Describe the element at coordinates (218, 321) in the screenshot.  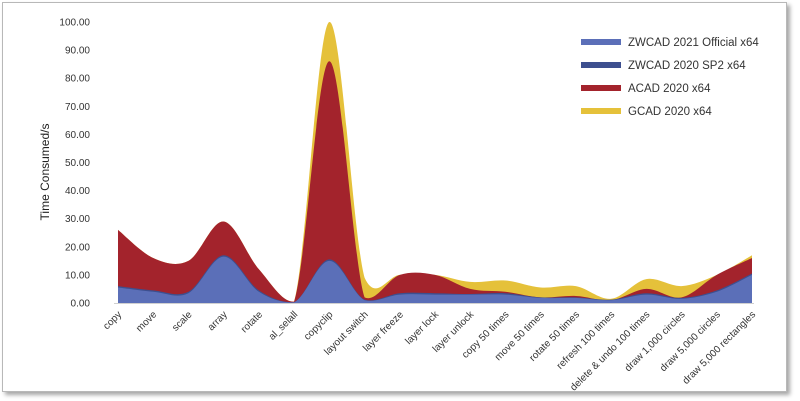
I see `x-tick-label: array` at that location.